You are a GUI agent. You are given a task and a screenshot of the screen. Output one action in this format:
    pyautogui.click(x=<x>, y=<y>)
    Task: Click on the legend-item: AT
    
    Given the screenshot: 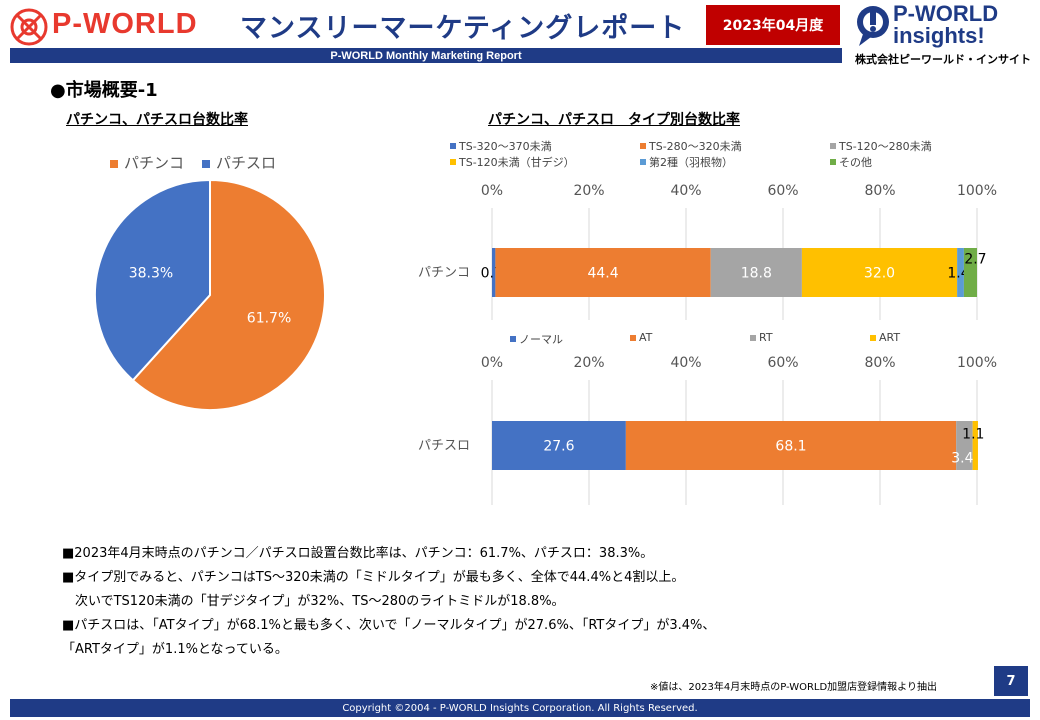 What is the action you would take?
    pyautogui.click(x=641, y=337)
    